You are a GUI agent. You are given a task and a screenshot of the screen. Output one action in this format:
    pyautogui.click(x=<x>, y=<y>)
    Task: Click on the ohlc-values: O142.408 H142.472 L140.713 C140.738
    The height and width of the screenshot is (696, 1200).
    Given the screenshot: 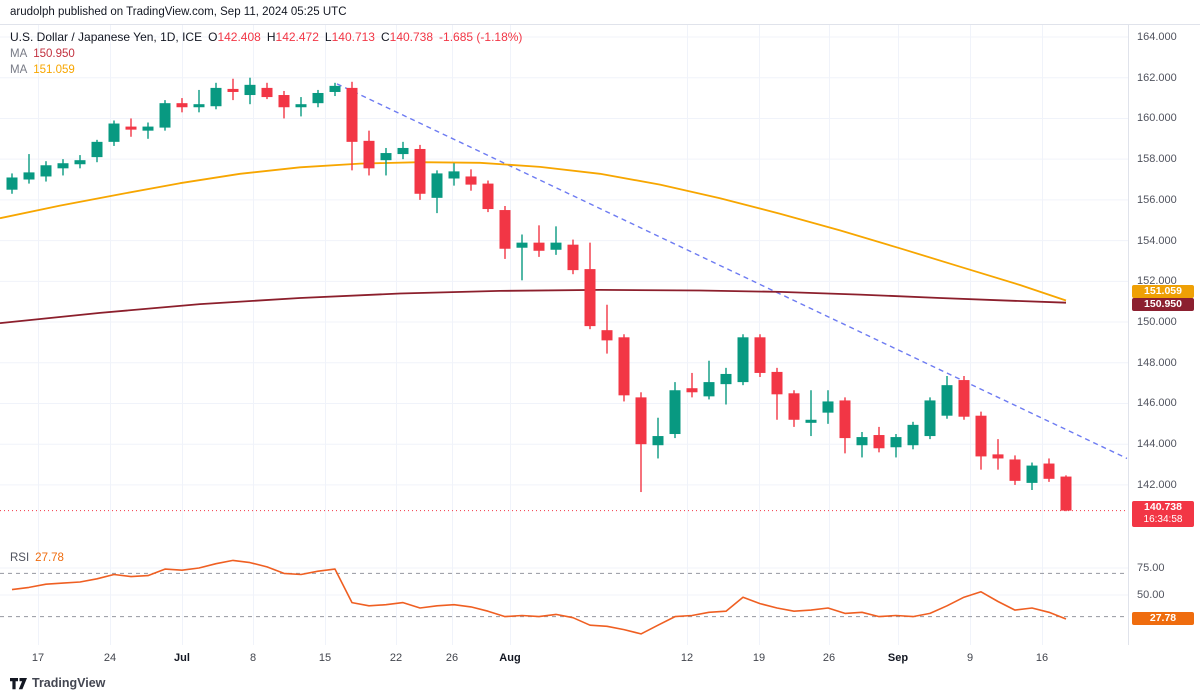 What is the action you would take?
    pyautogui.click(x=317, y=37)
    